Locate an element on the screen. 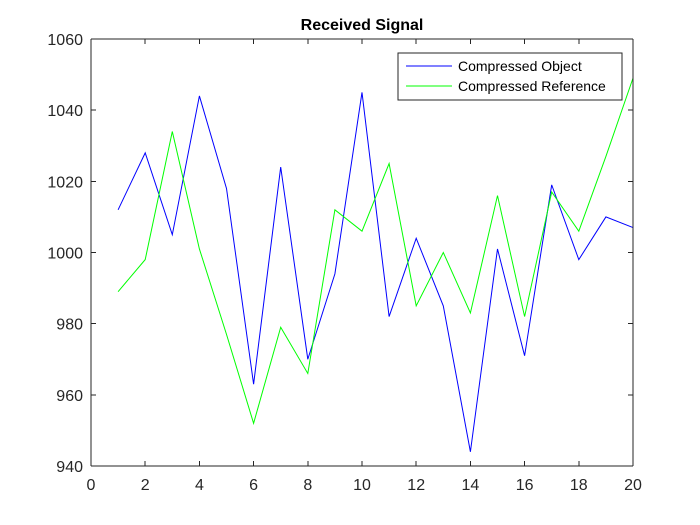  x-tick-label: 16 is located at coordinates (525, 485).